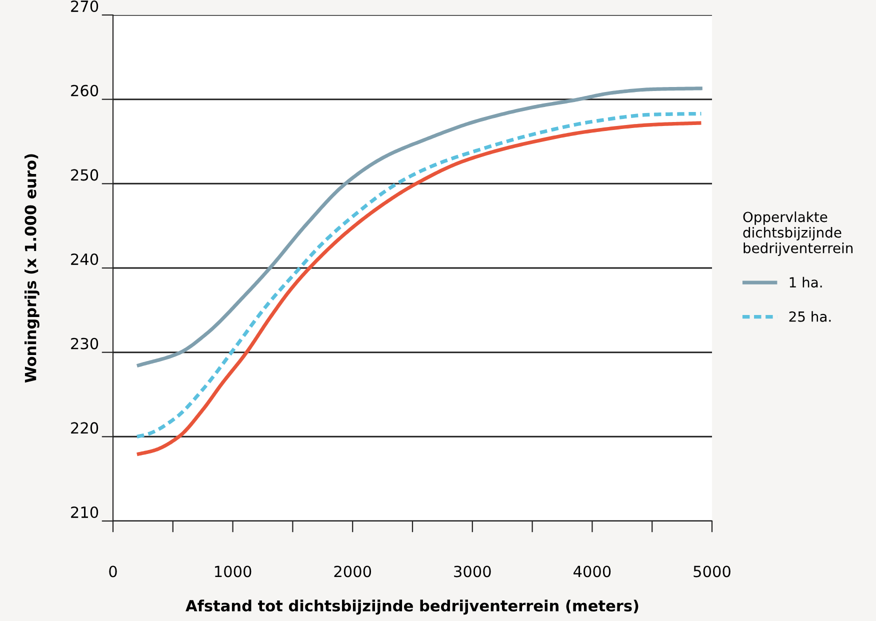 Image resolution: width=876 pixels, height=621 pixels. I want to click on y-tick-label: 250, so click(84, 175).